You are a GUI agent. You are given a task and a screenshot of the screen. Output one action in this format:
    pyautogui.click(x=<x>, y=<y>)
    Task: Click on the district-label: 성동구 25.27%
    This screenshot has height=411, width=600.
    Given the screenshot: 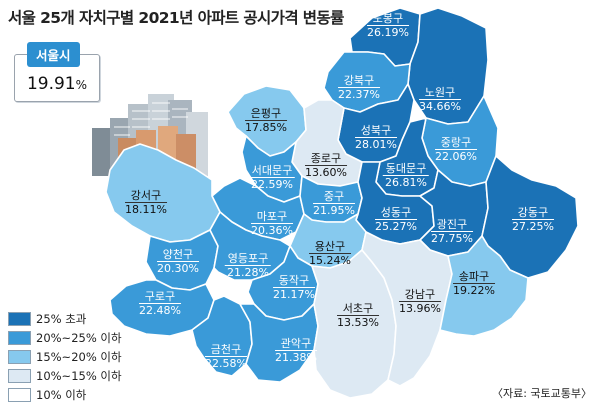 What is the action you would take?
    pyautogui.click(x=396, y=219)
    